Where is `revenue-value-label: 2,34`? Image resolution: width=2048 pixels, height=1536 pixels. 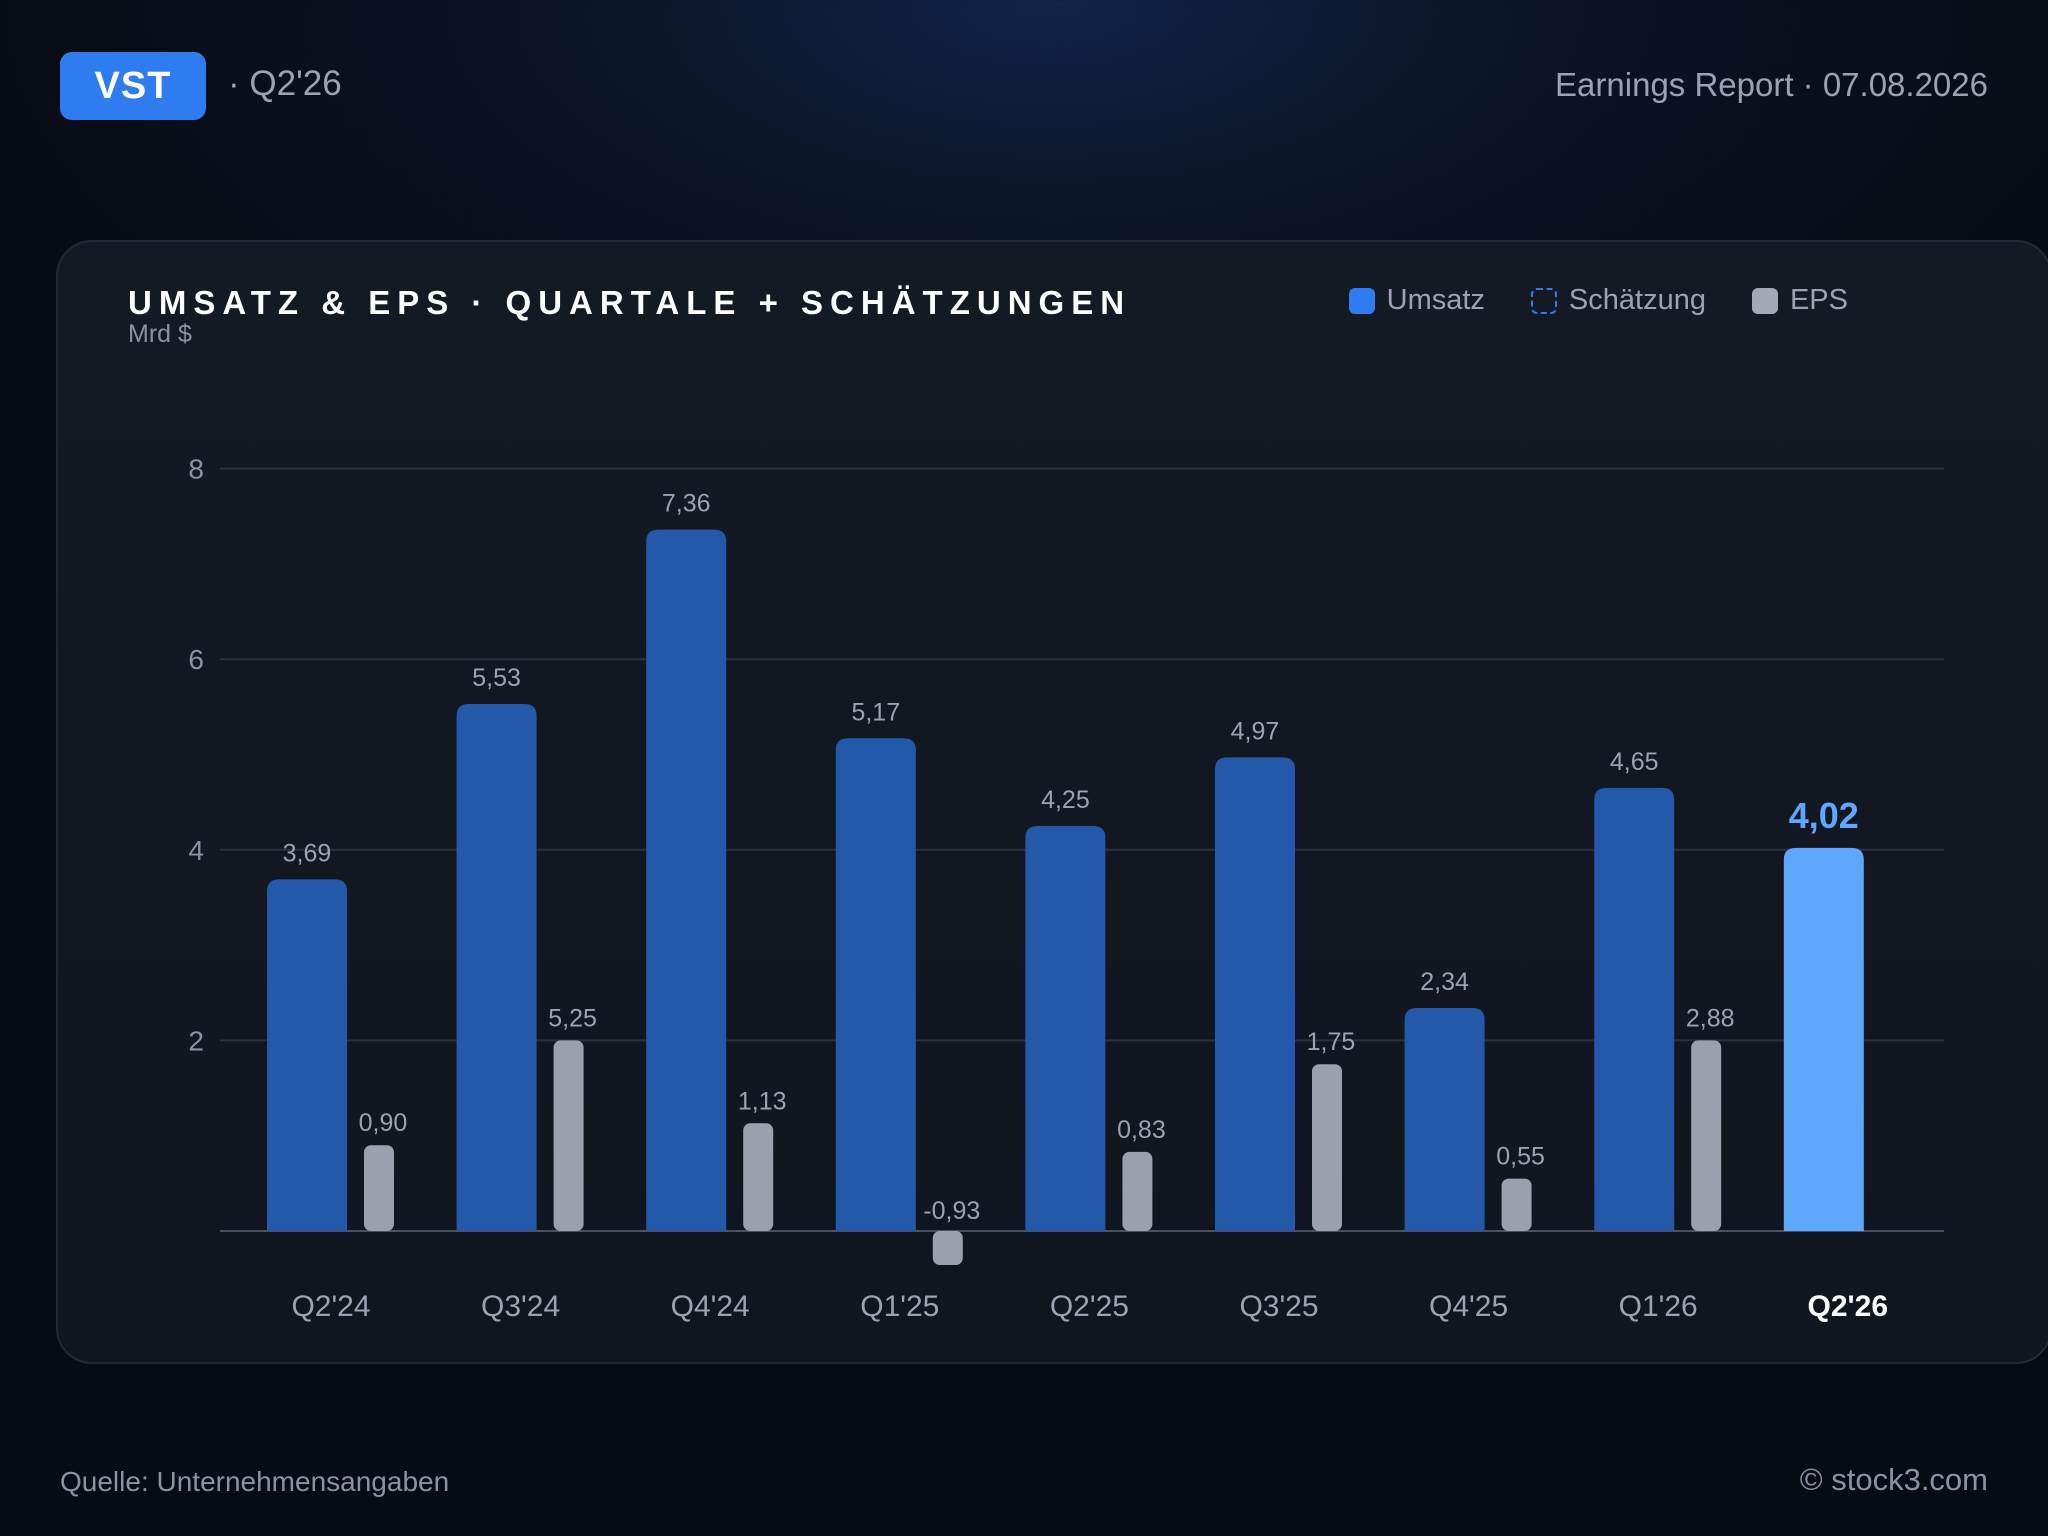 revenue-value-label: 2,34 is located at coordinates (1444, 982).